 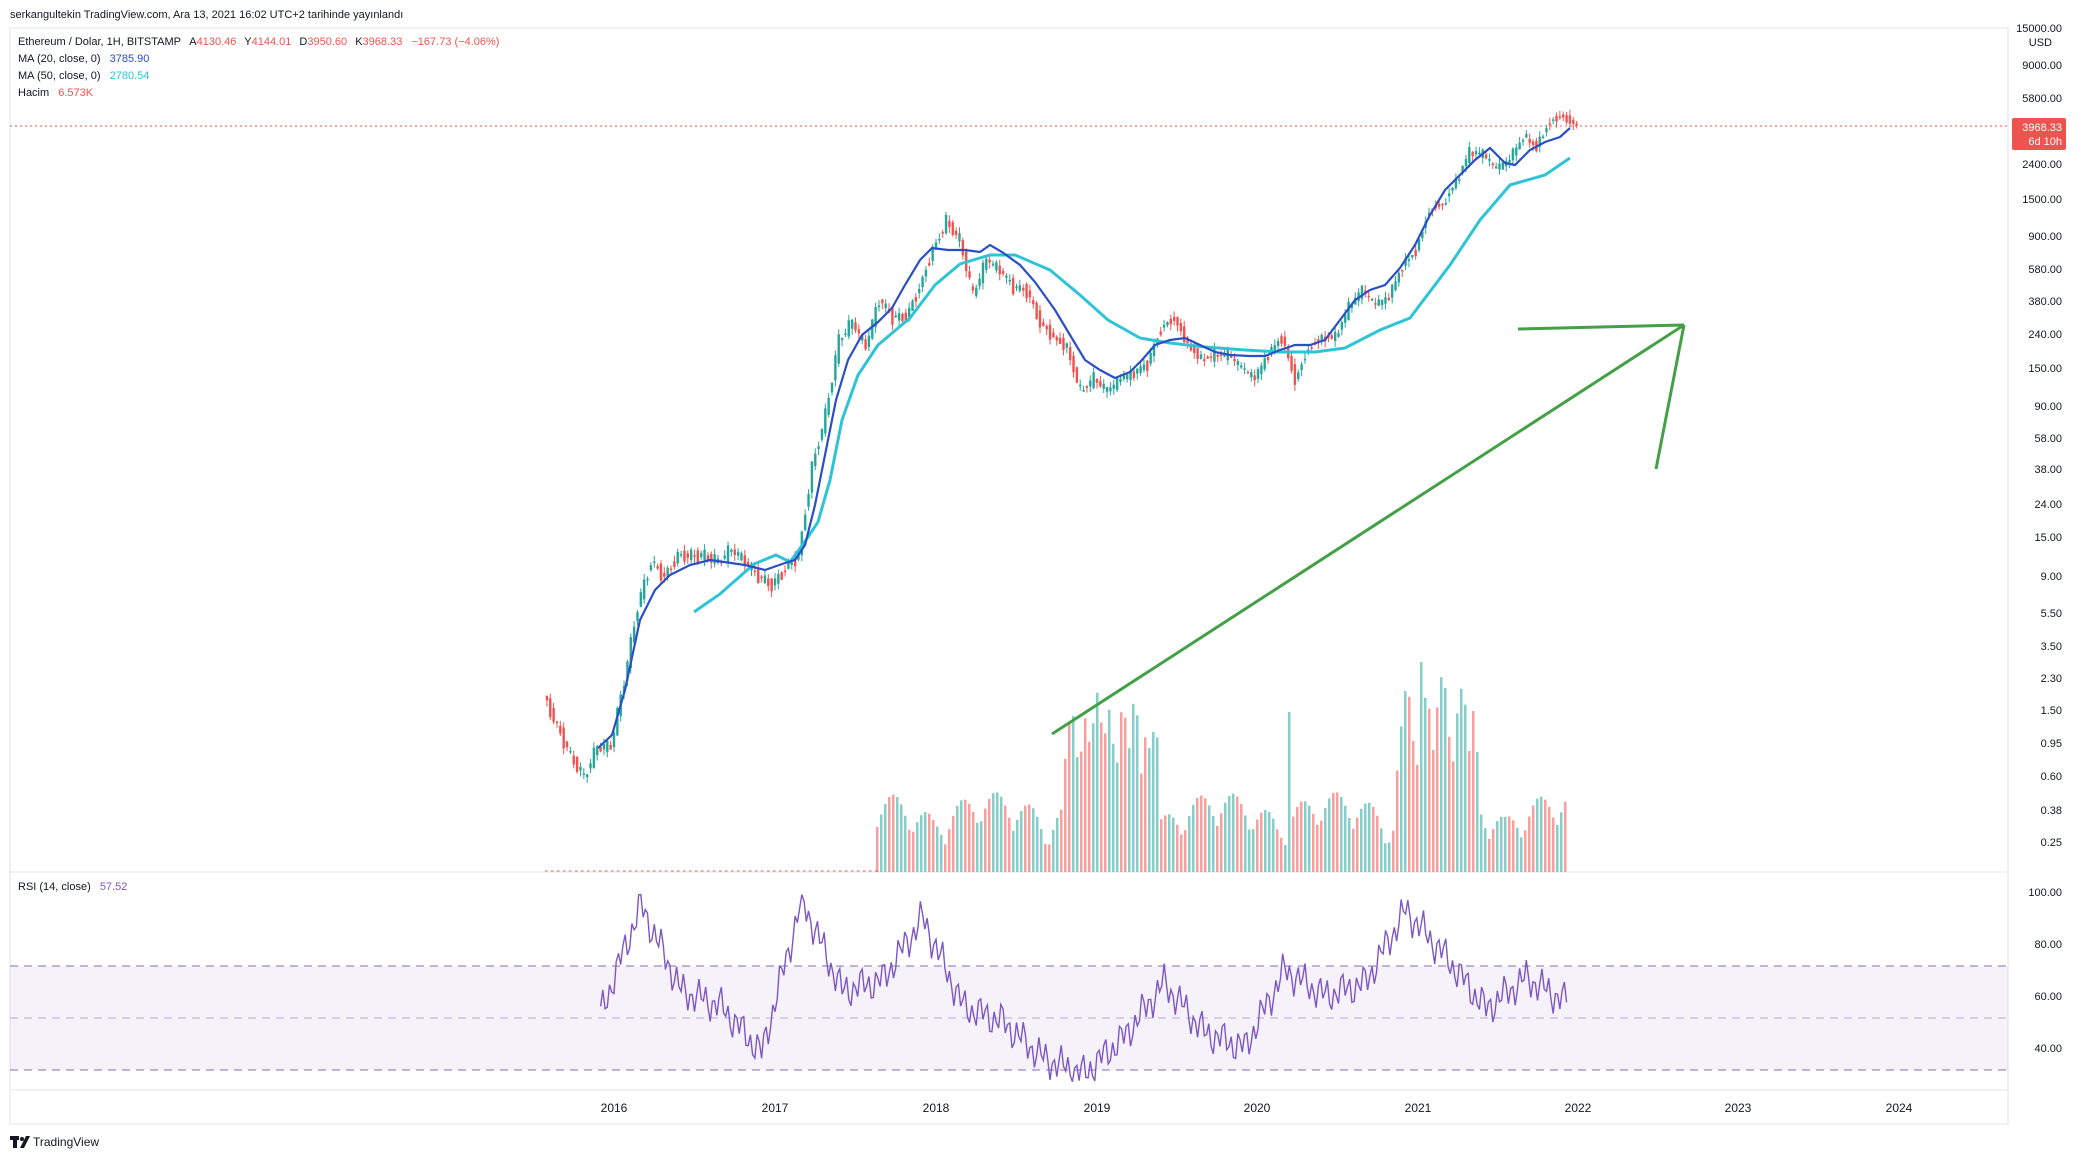 What do you see at coordinates (383, 42) in the screenshot?
I see `legend-close-value: 3968.33` at bounding box center [383, 42].